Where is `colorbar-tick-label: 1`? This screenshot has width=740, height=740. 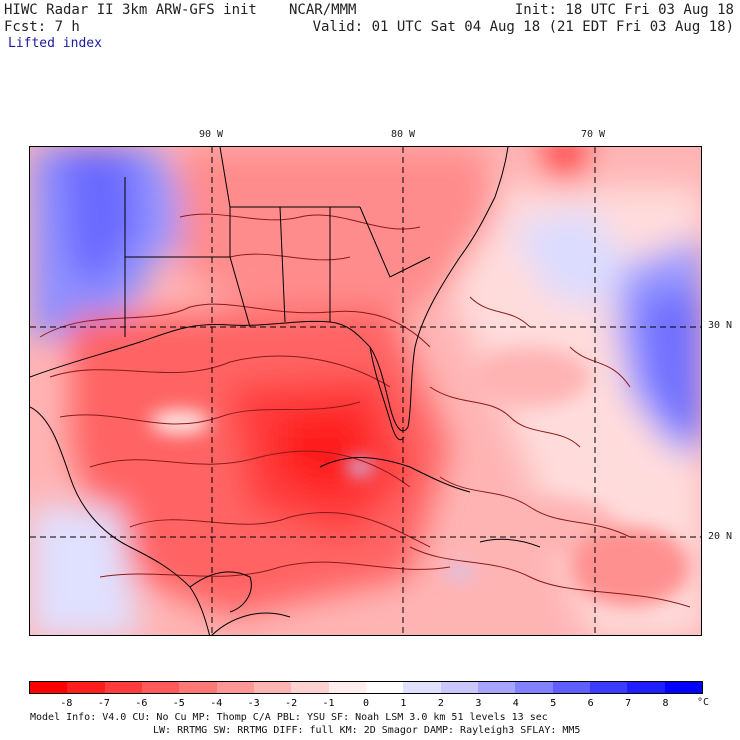
colorbar-tick-label: 1 is located at coordinates (403, 703).